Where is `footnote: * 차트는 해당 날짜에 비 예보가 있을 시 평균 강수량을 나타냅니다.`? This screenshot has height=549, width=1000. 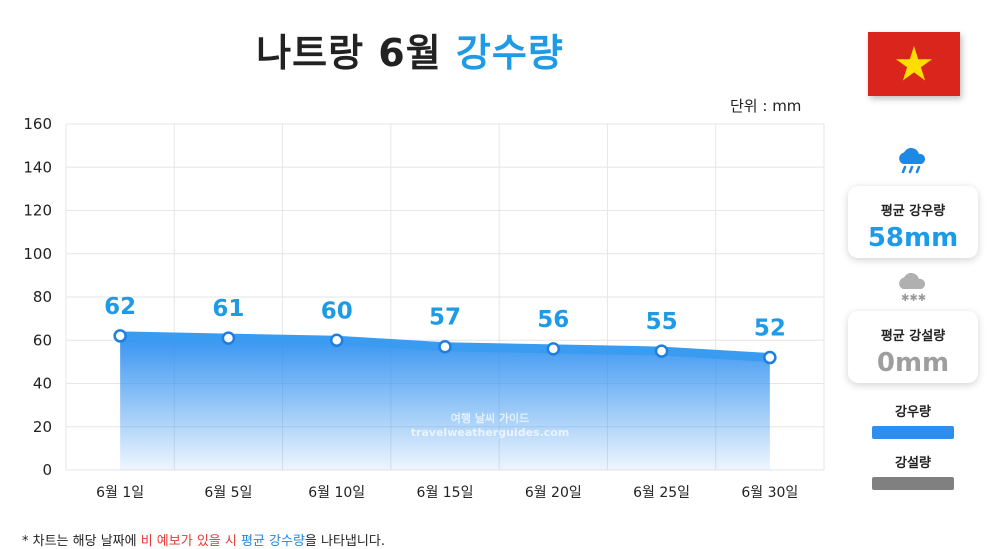
footnote: * 차트는 해당 날짜에 비 예보가 있을 시 평균 강수량을 나타냅니다. is located at coordinates (203, 539).